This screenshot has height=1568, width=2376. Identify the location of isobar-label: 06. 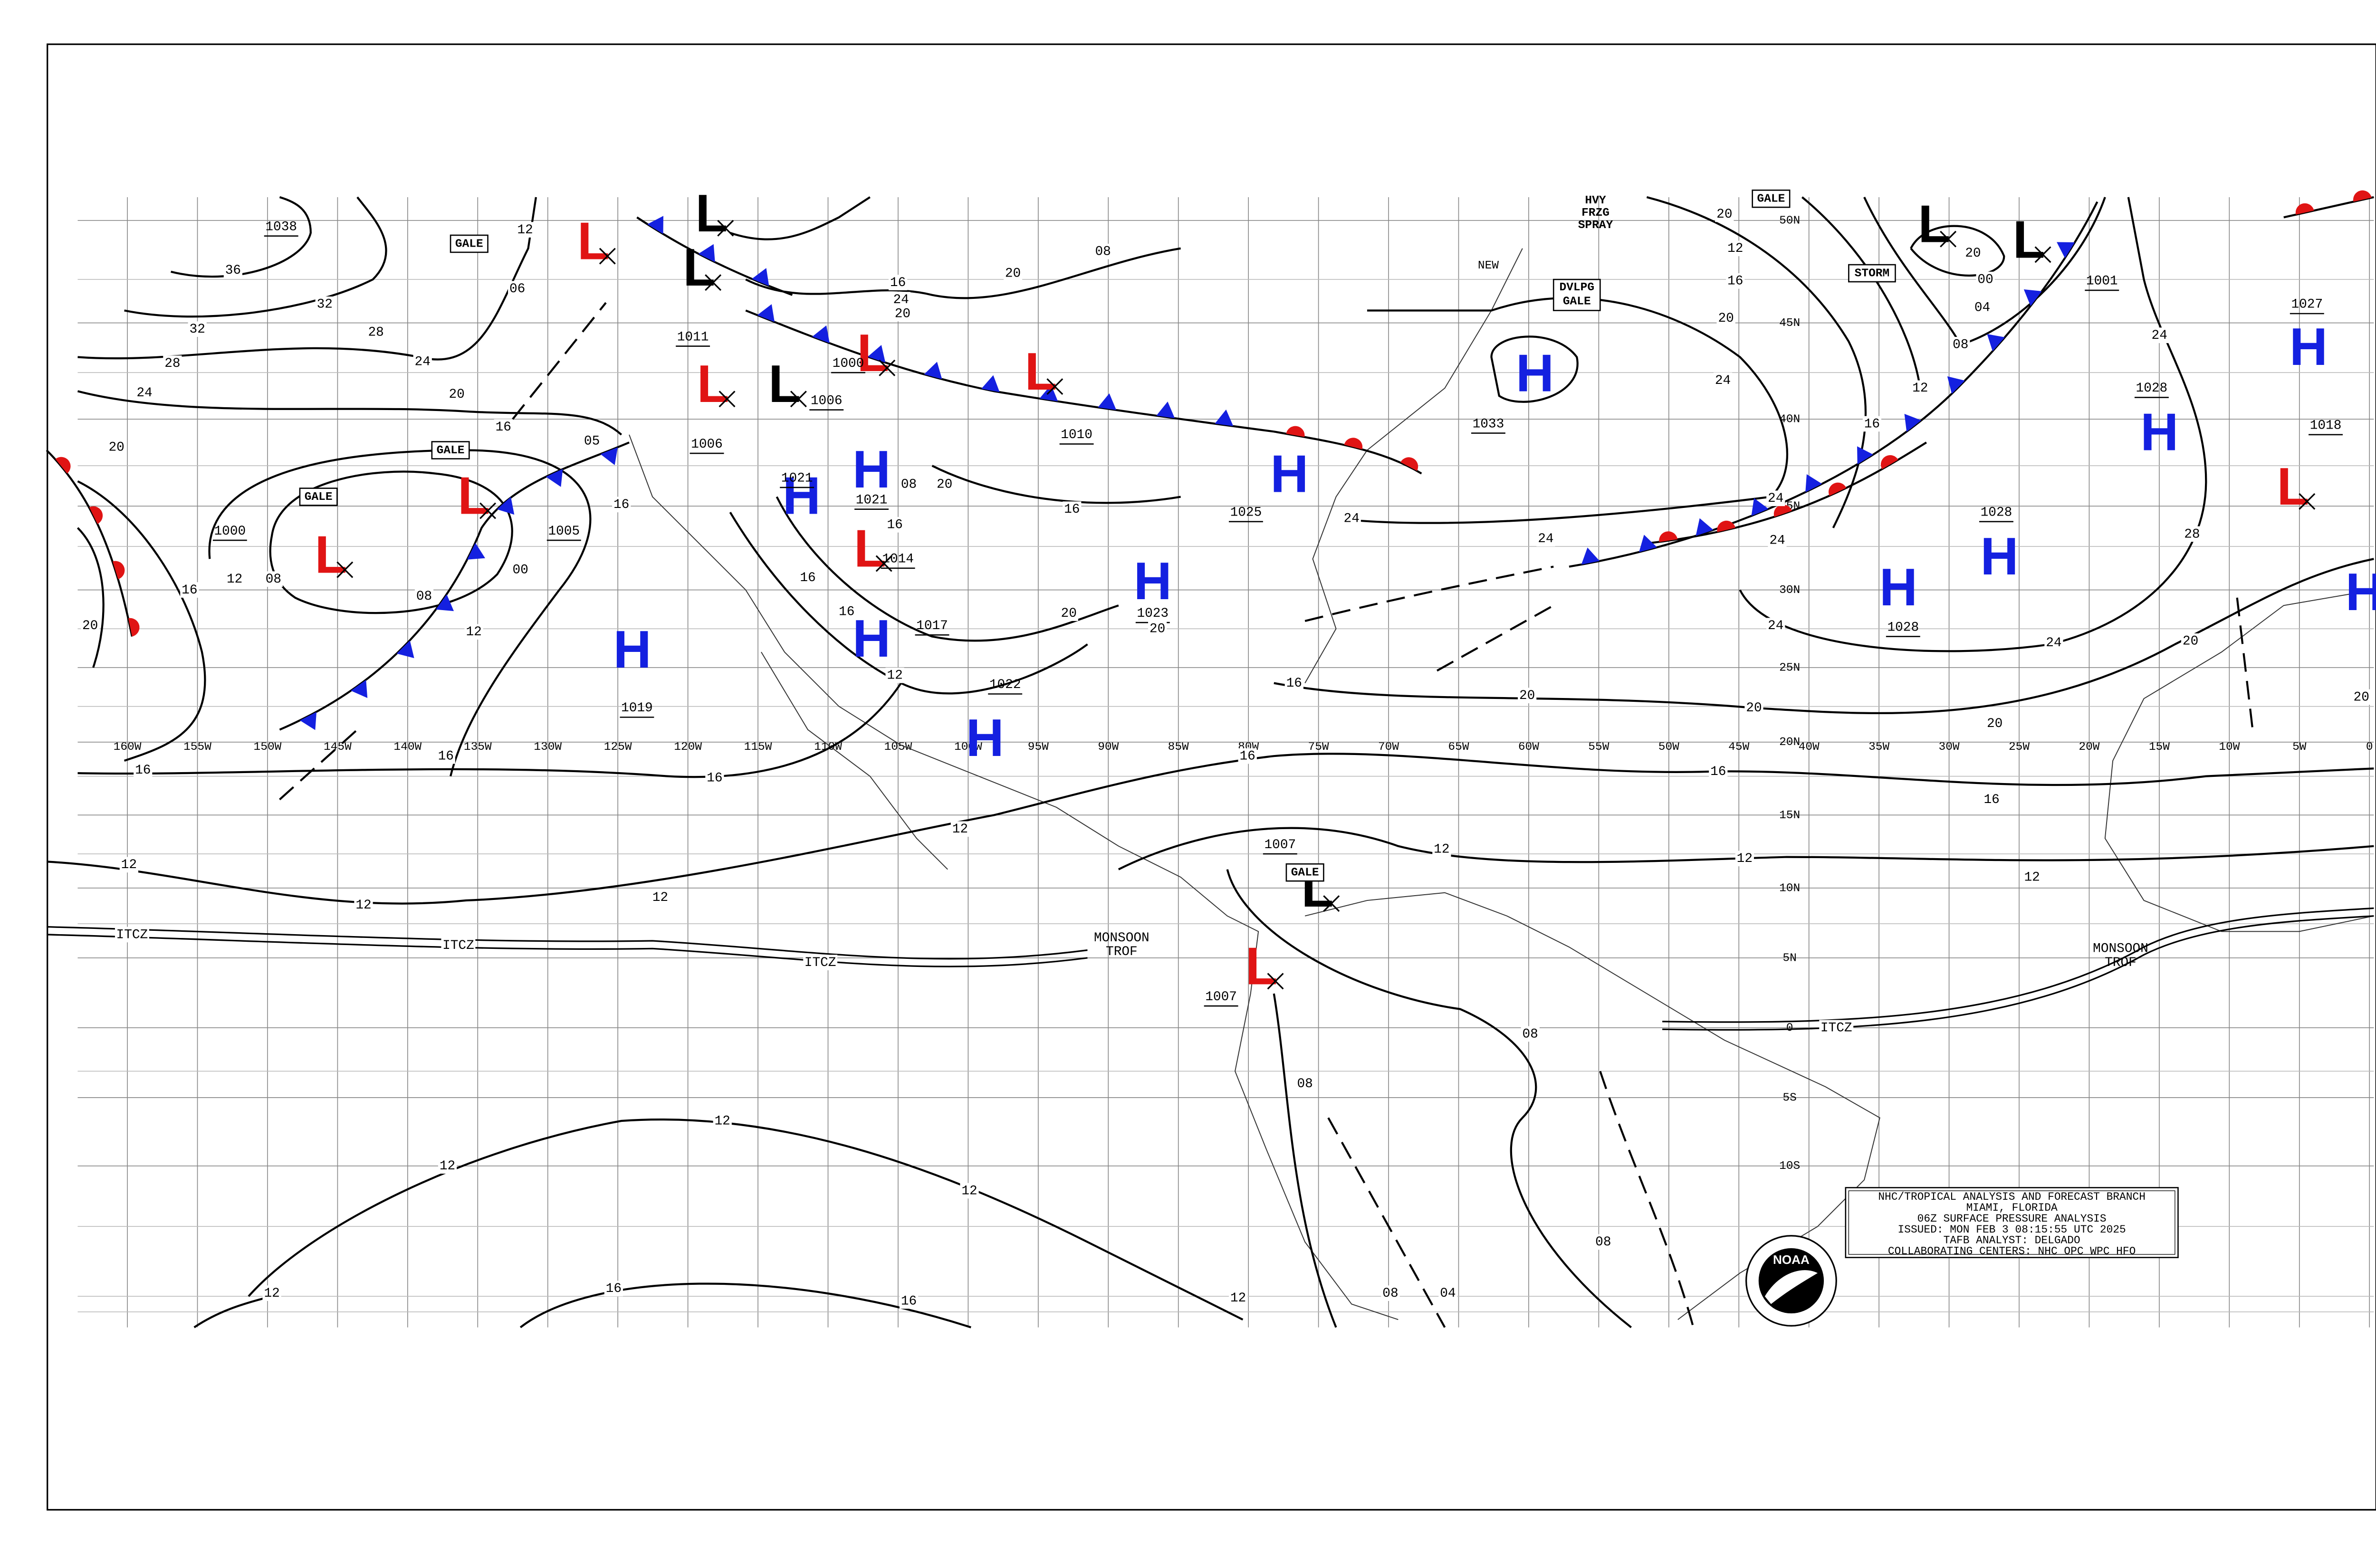
(517, 289).